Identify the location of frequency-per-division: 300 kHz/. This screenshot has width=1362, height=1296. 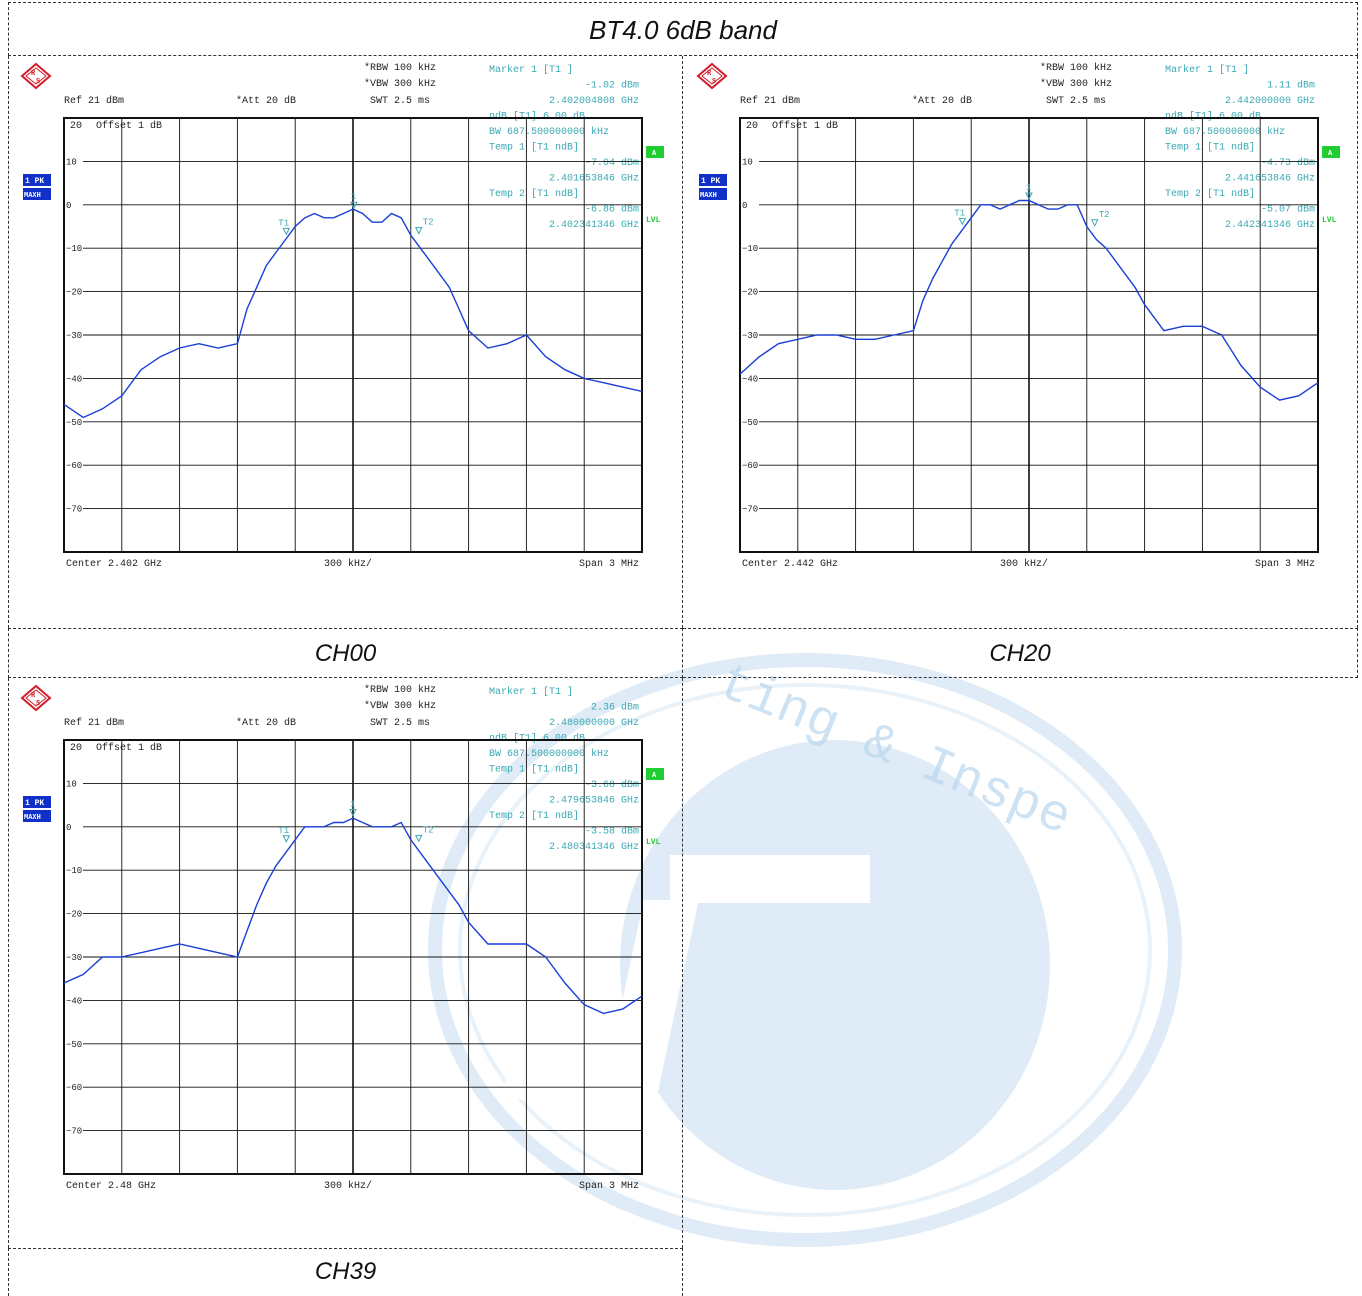
(348, 564).